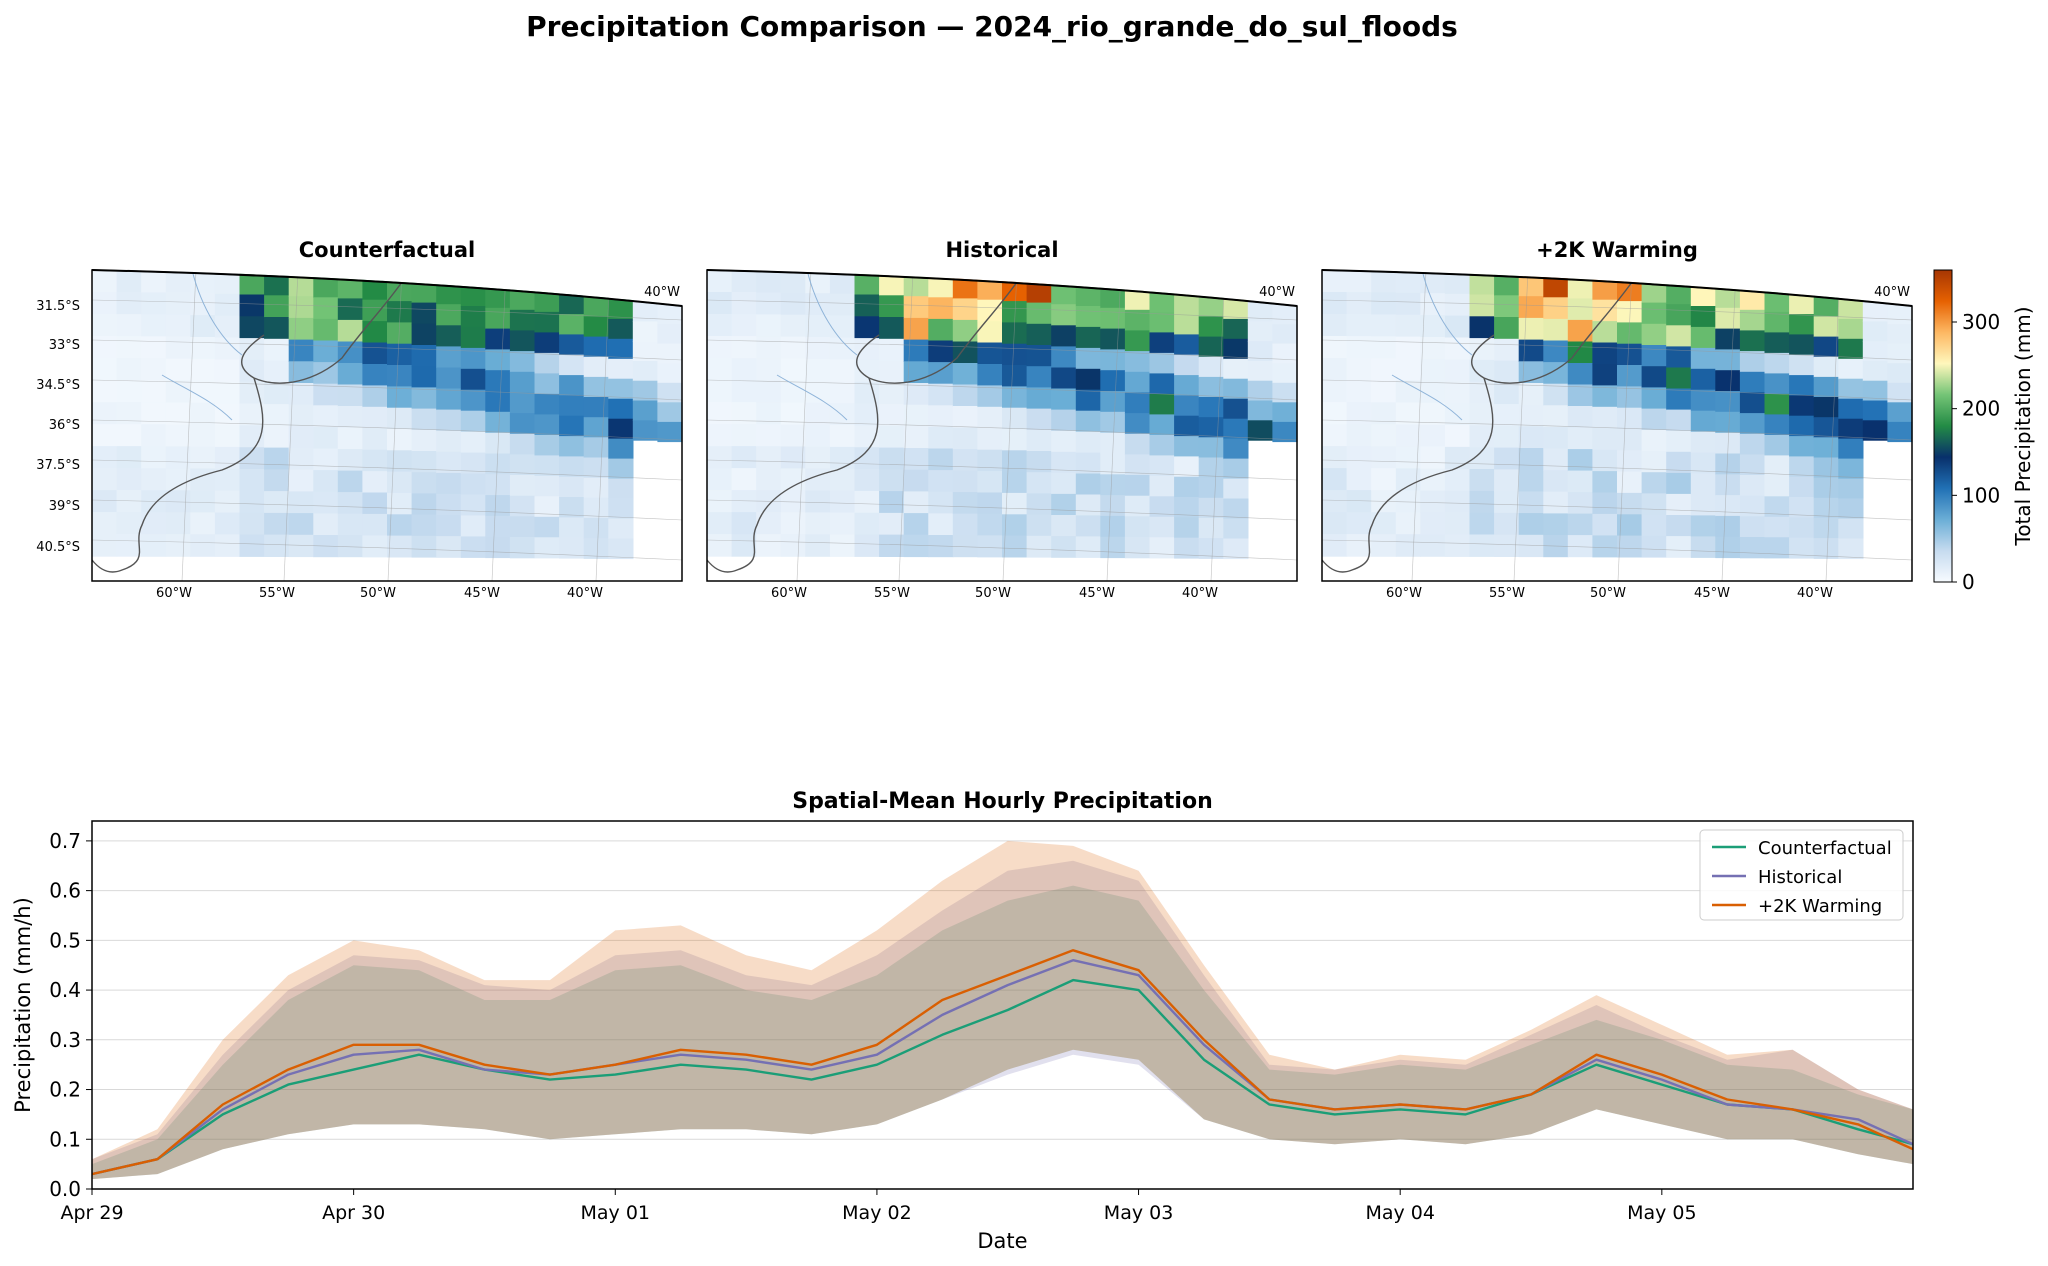 This screenshot has width=2048, height=1266. What do you see at coordinates (1608, 593) in the screenshot?
I see `lon-tick-label: 50°W` at bounding box center [1608, 593].